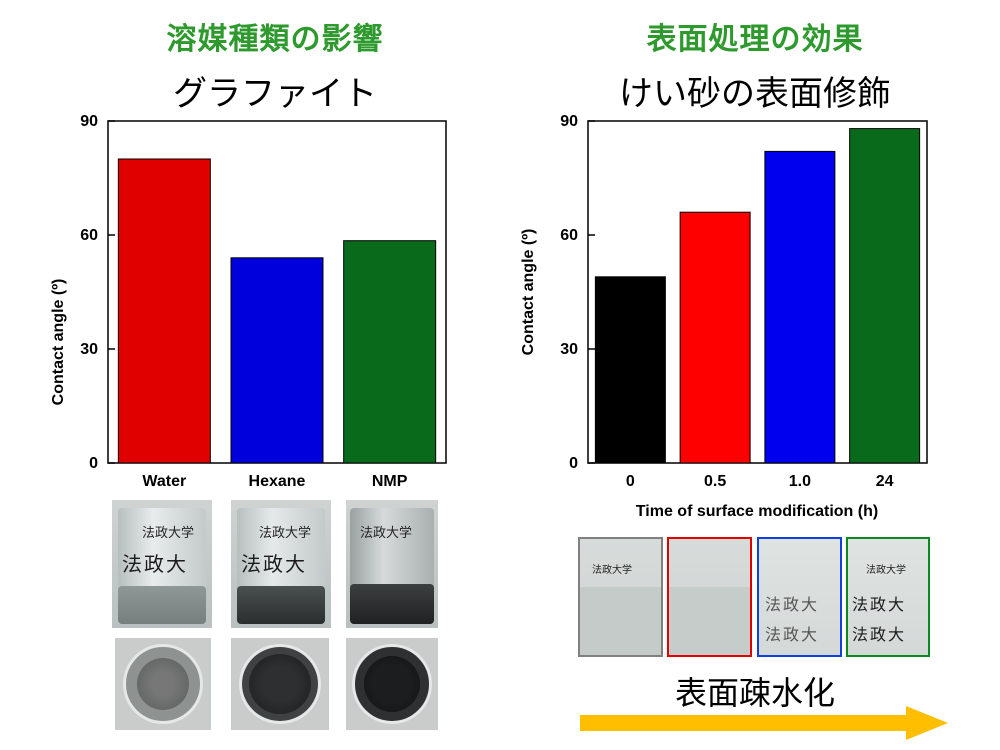 The image size is (1000, 750). Describe the element at coordinates (620, 597) in the screenshot. I see `photo-0h: 法政大学` at that location.